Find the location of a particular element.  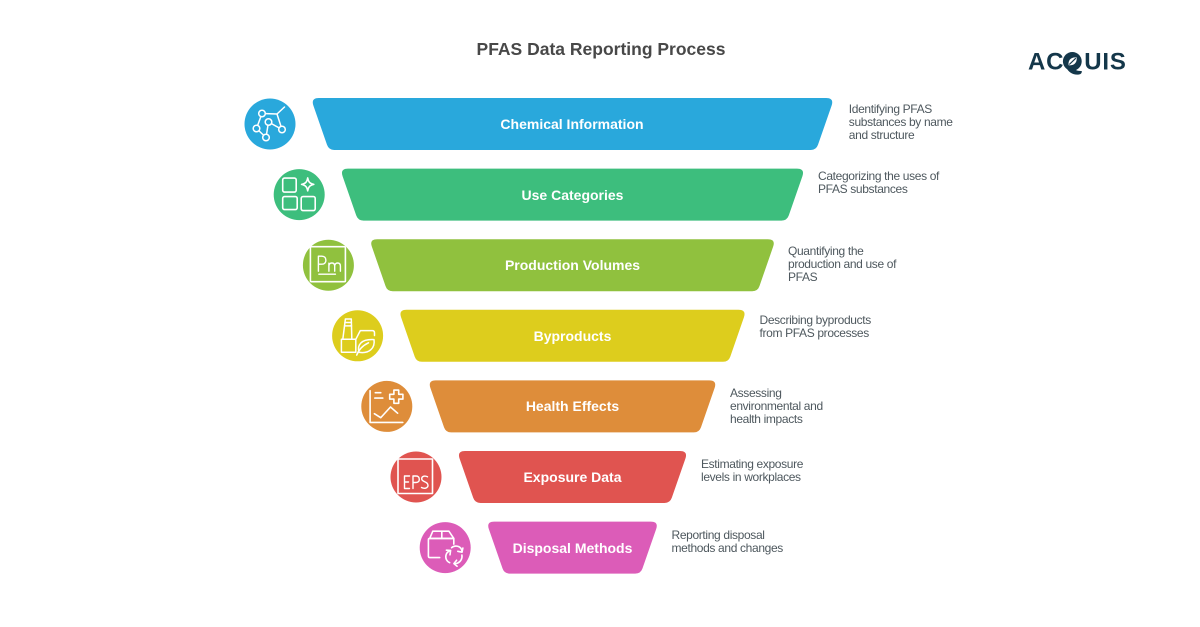

svg-text: UIS is located at coordinates (1105, 62).